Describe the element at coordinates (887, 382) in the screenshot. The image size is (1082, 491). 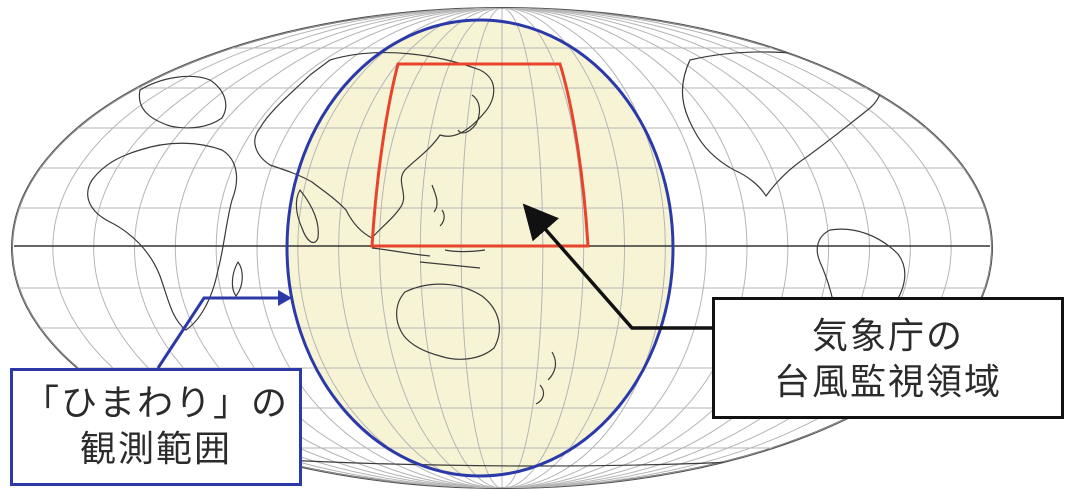
I see `jma-callout-line2: 台風監視領域` at that location.